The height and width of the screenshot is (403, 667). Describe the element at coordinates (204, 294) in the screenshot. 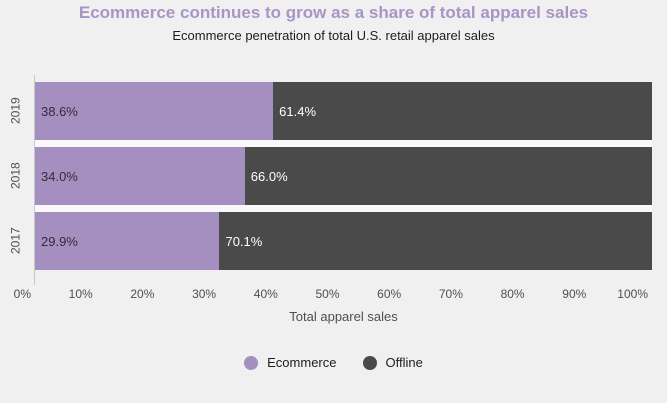

I see `x-axis-tick-label: 30%` at that location.